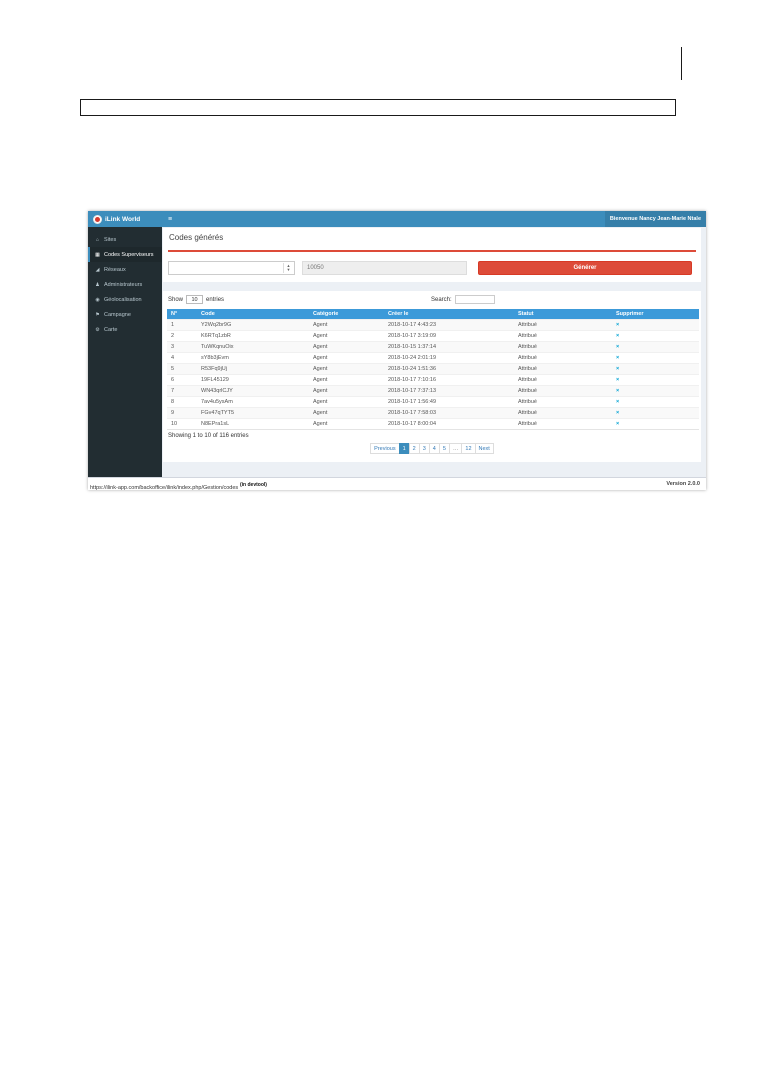  I want to click on cell-code: 7av4u5ysAm, so click(217, 402).